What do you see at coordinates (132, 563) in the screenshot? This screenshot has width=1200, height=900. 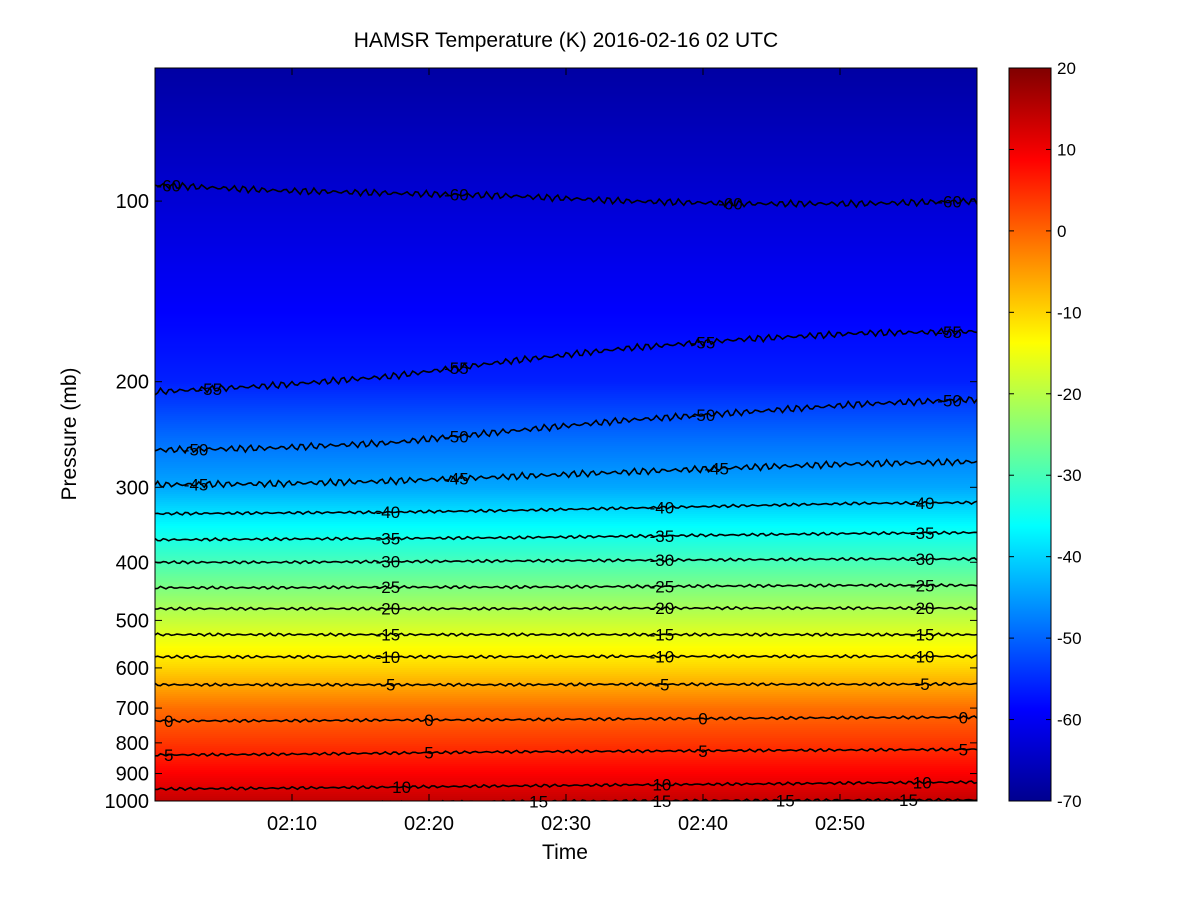 I see `y-tick-label: 400` at bounding box center [132, 563].